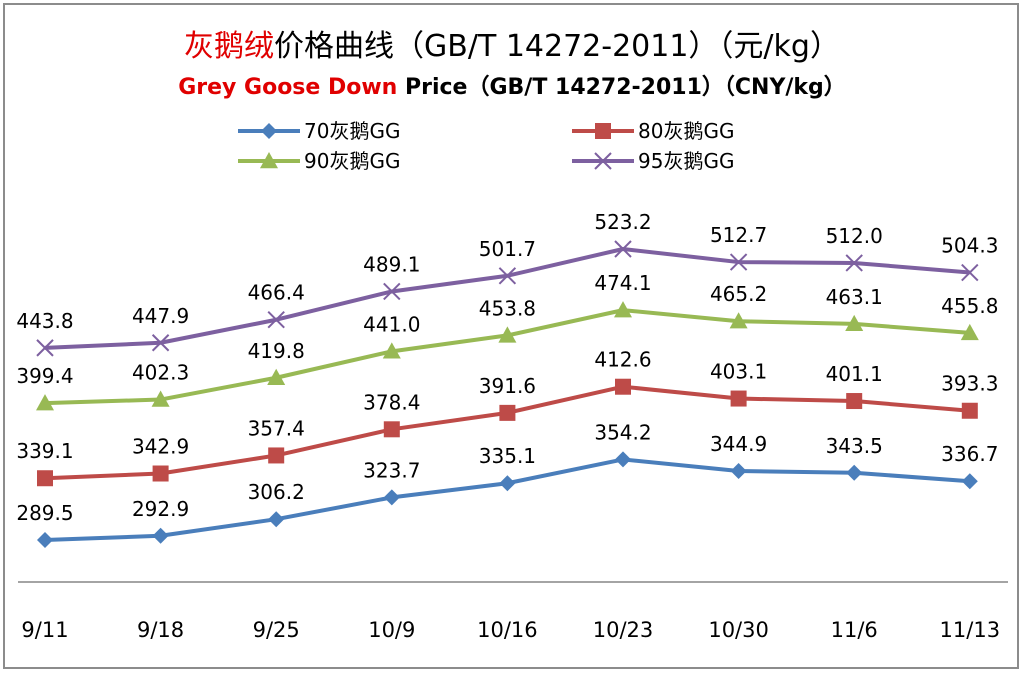 The image size is (1024, 674). What do you see at coordinates (507, 630) in the screenshot?
I see `x-tick-label: 10/16` at bounding box center [507, 630].